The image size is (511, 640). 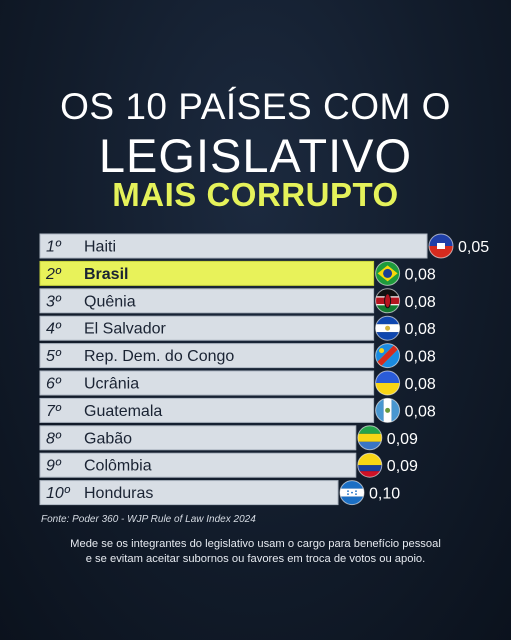 What do you see at coordinates (58, 493) in the screenshot?
I see `rank-label: 10º` at bounding box center [58, 493].